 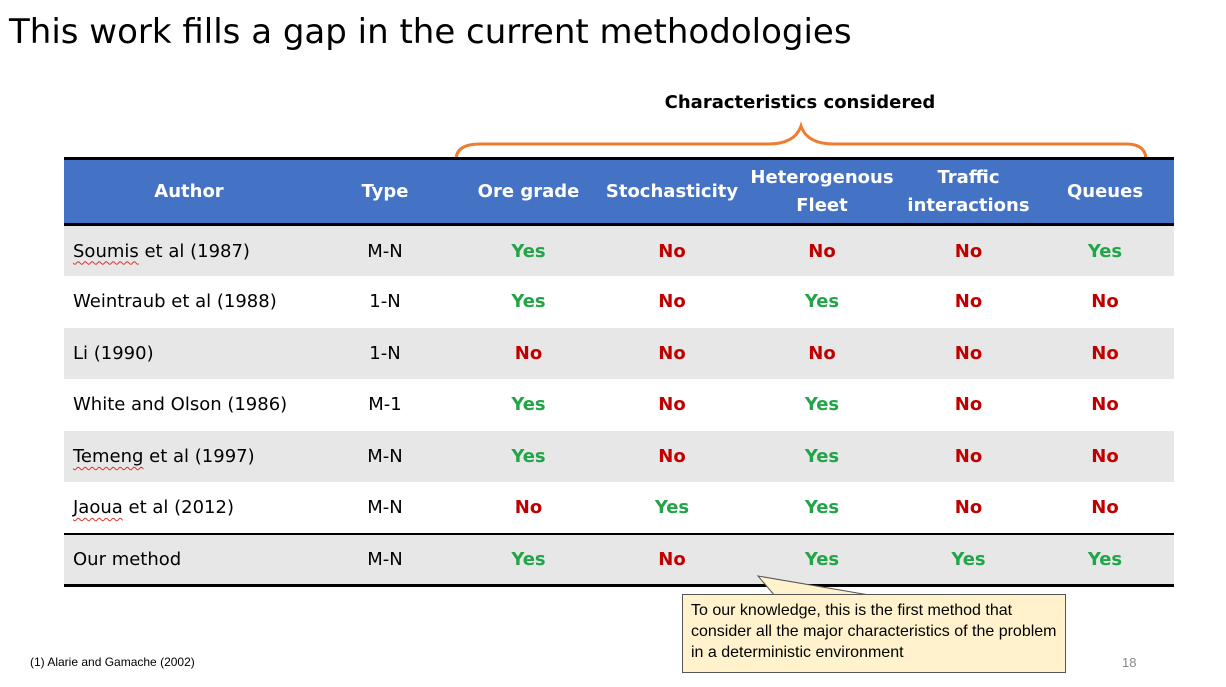 I want to click on column-header: Queues, so click(x=1105, y=192).